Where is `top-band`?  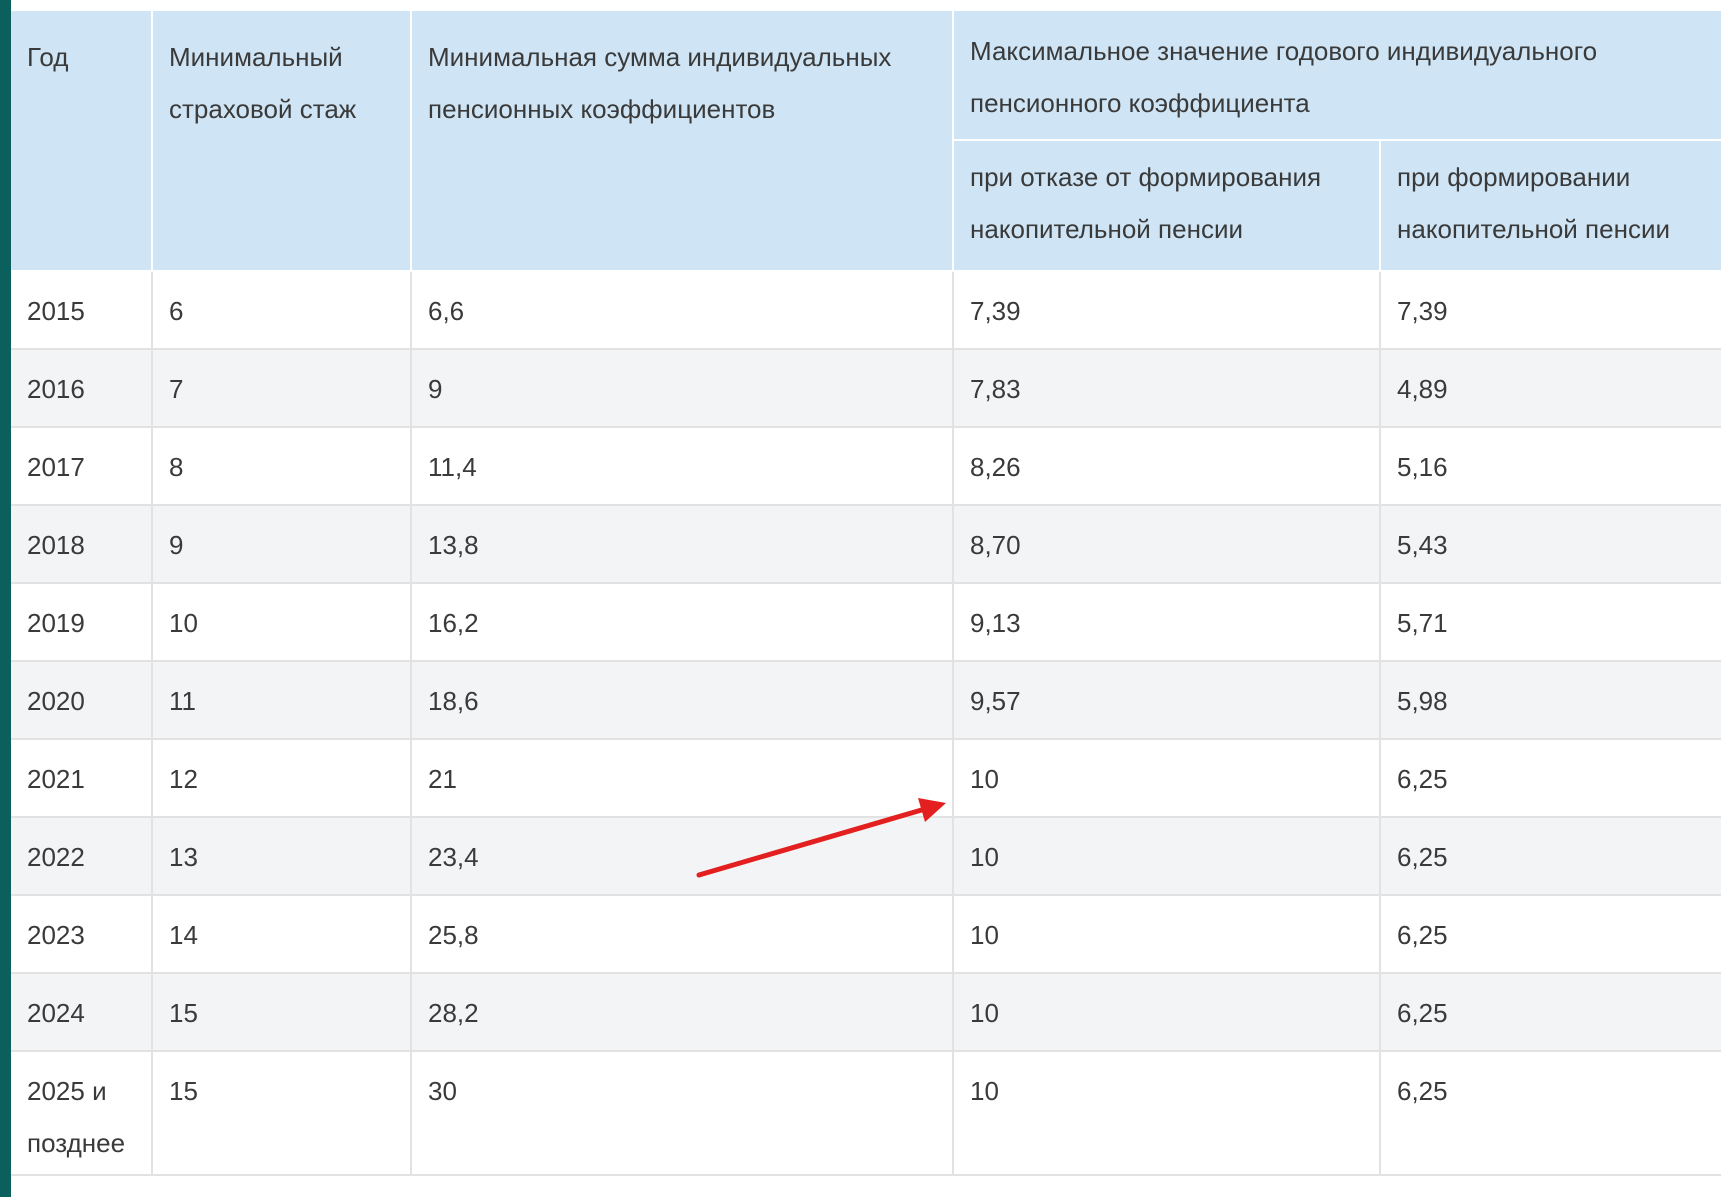
top-band is located at coordinates (866, 5).